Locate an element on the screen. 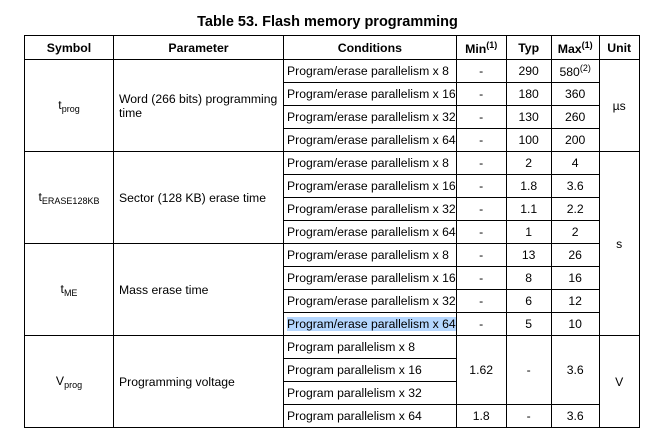 This screenshot has height=430, width=655. max-cell: 4 is located at coordinates (575, 163).